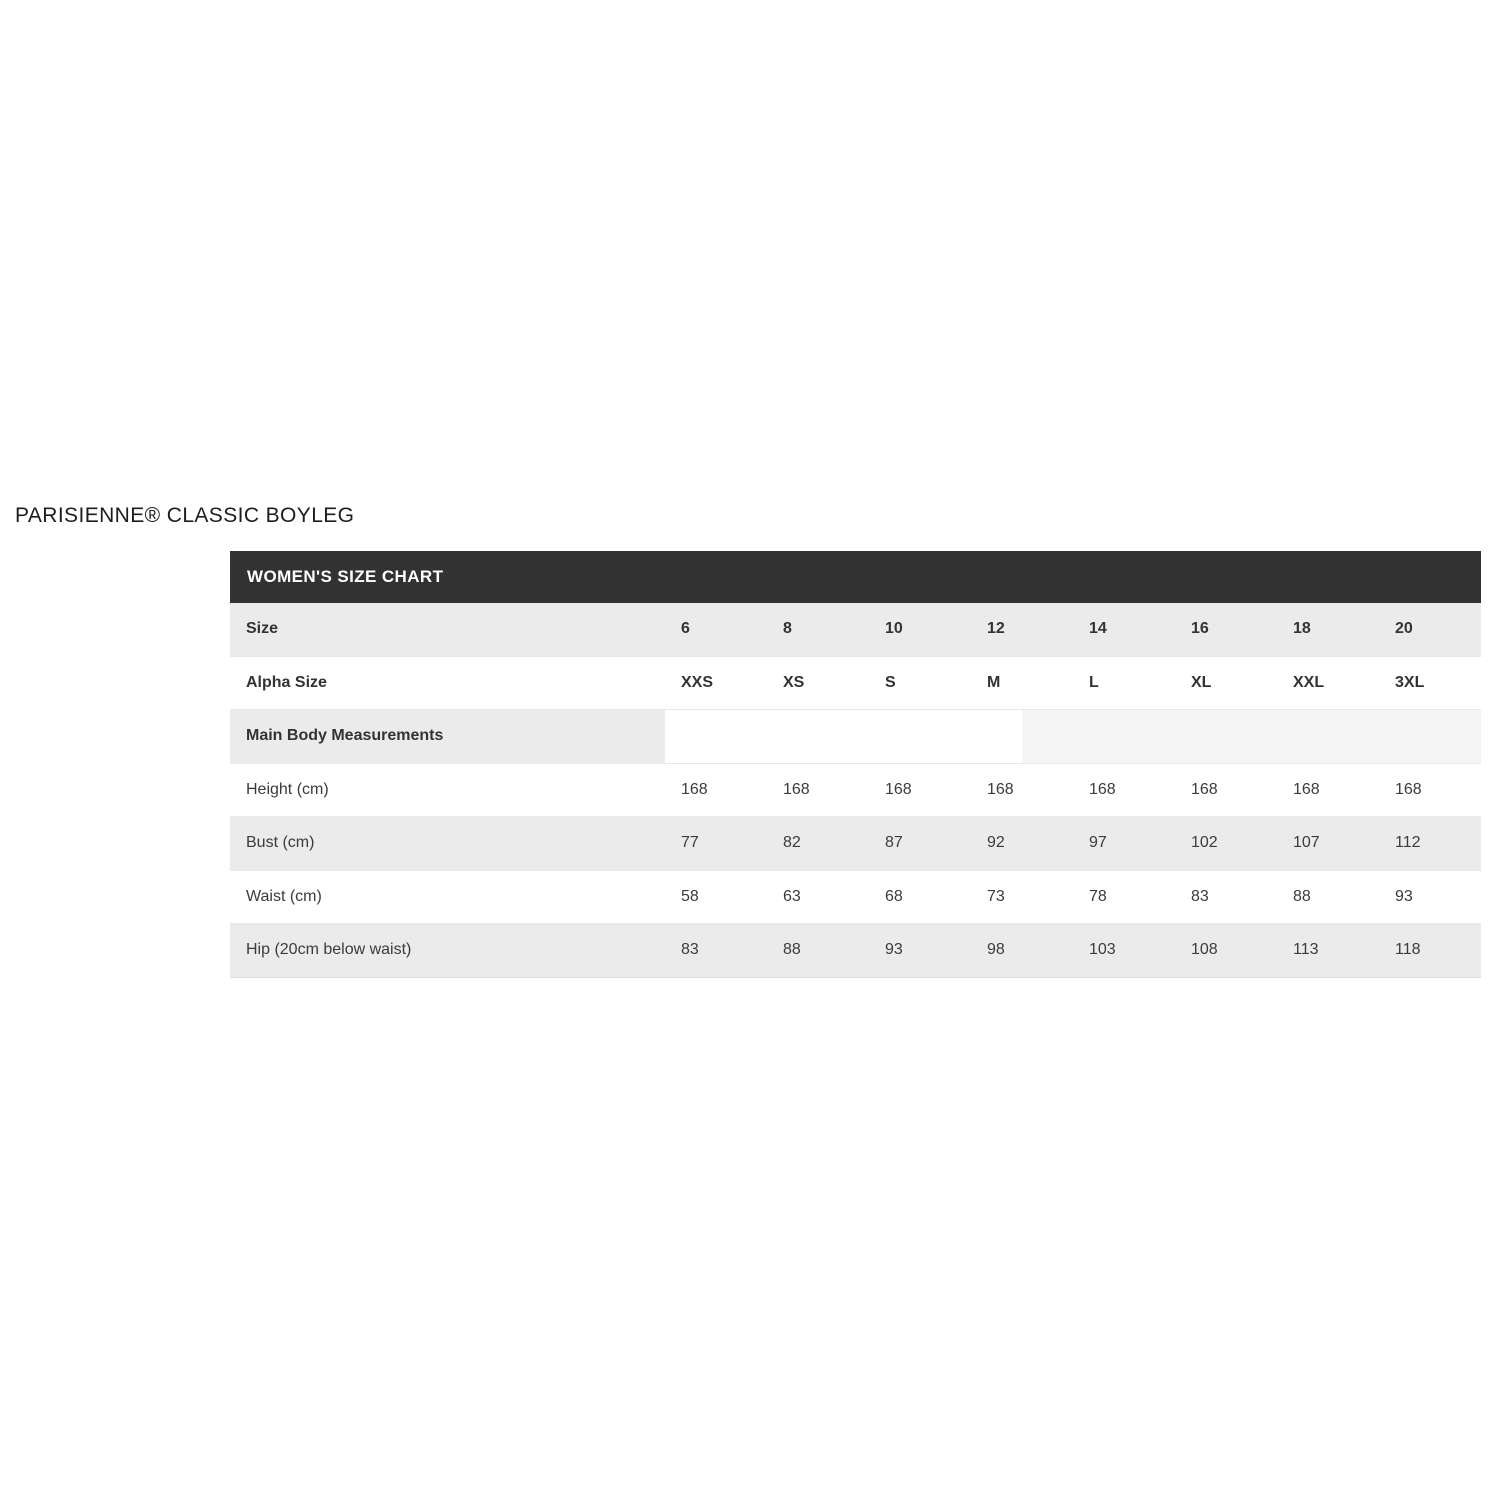 The width and height of the screenshot is (1500, 1500). What do you see at coordinates (447, 843) in the screenshot?
I see `row-label: Bust (cm)` at bounding box center [447, 843].